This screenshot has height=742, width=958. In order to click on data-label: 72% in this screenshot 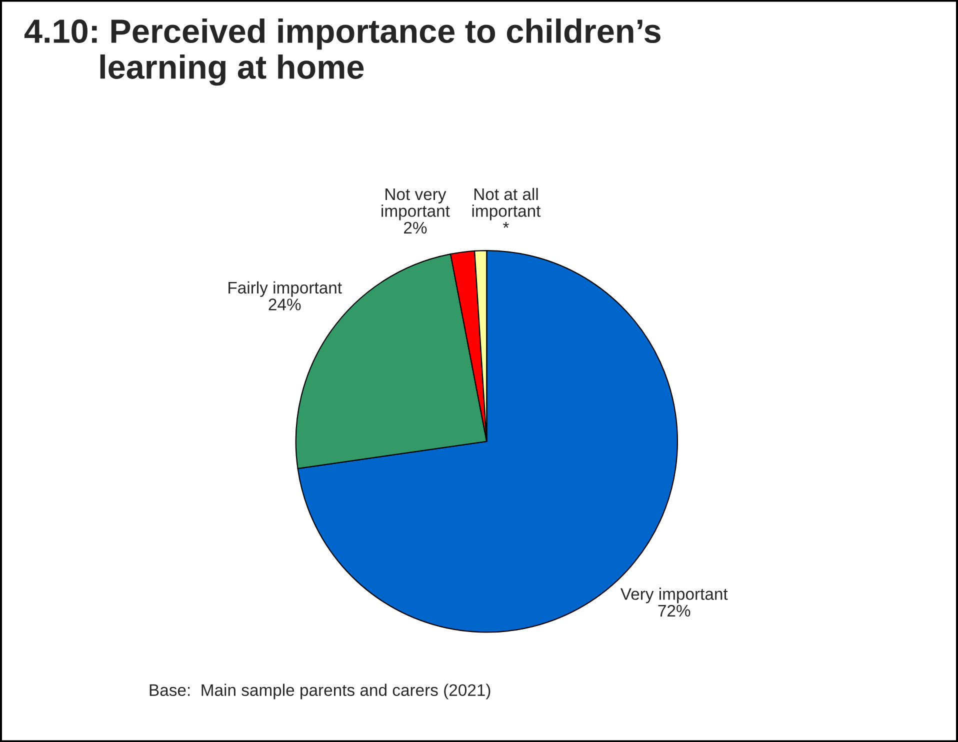, I will do `click(674, 610)`.